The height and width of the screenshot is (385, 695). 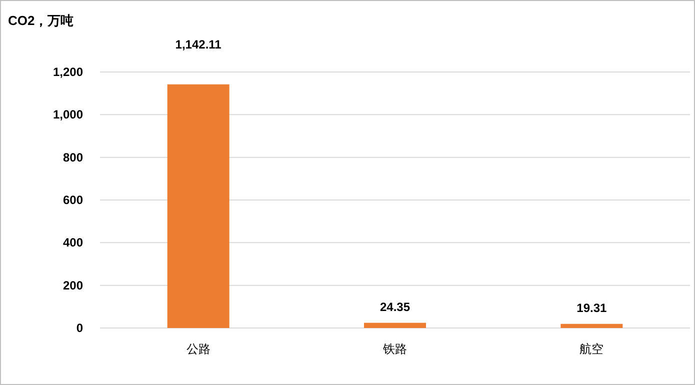 What do you see at coordinates (395, 307) in the screenshot?
I see `data-label: 24.35` at bounding box center [395, 307].